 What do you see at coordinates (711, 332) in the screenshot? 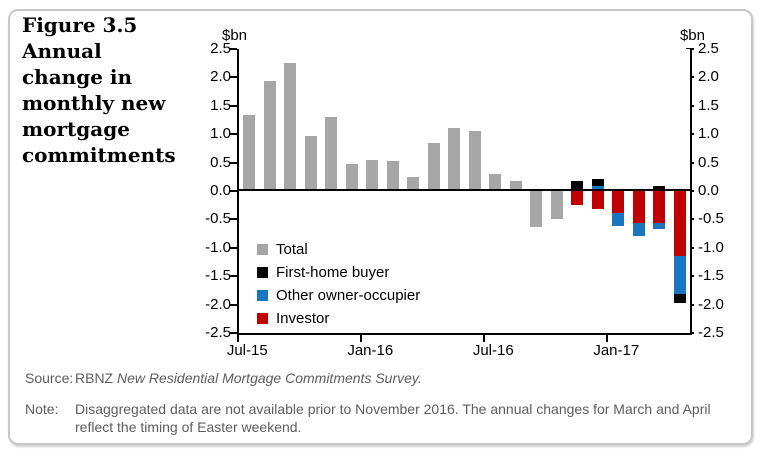
I see `y-tick-label-right: -2.5` at bounding box center [711, 332].